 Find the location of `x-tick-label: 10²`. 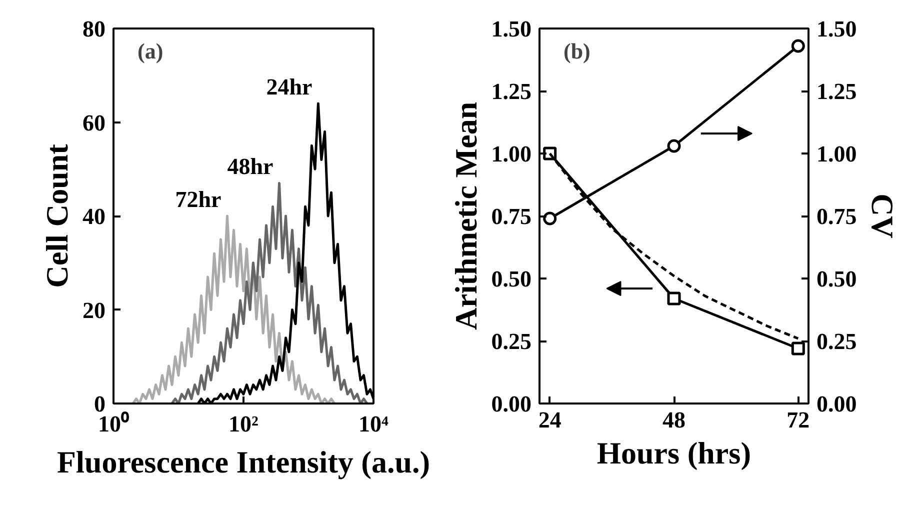

x-tick-label: 10² is located at coordinates (243, 424).